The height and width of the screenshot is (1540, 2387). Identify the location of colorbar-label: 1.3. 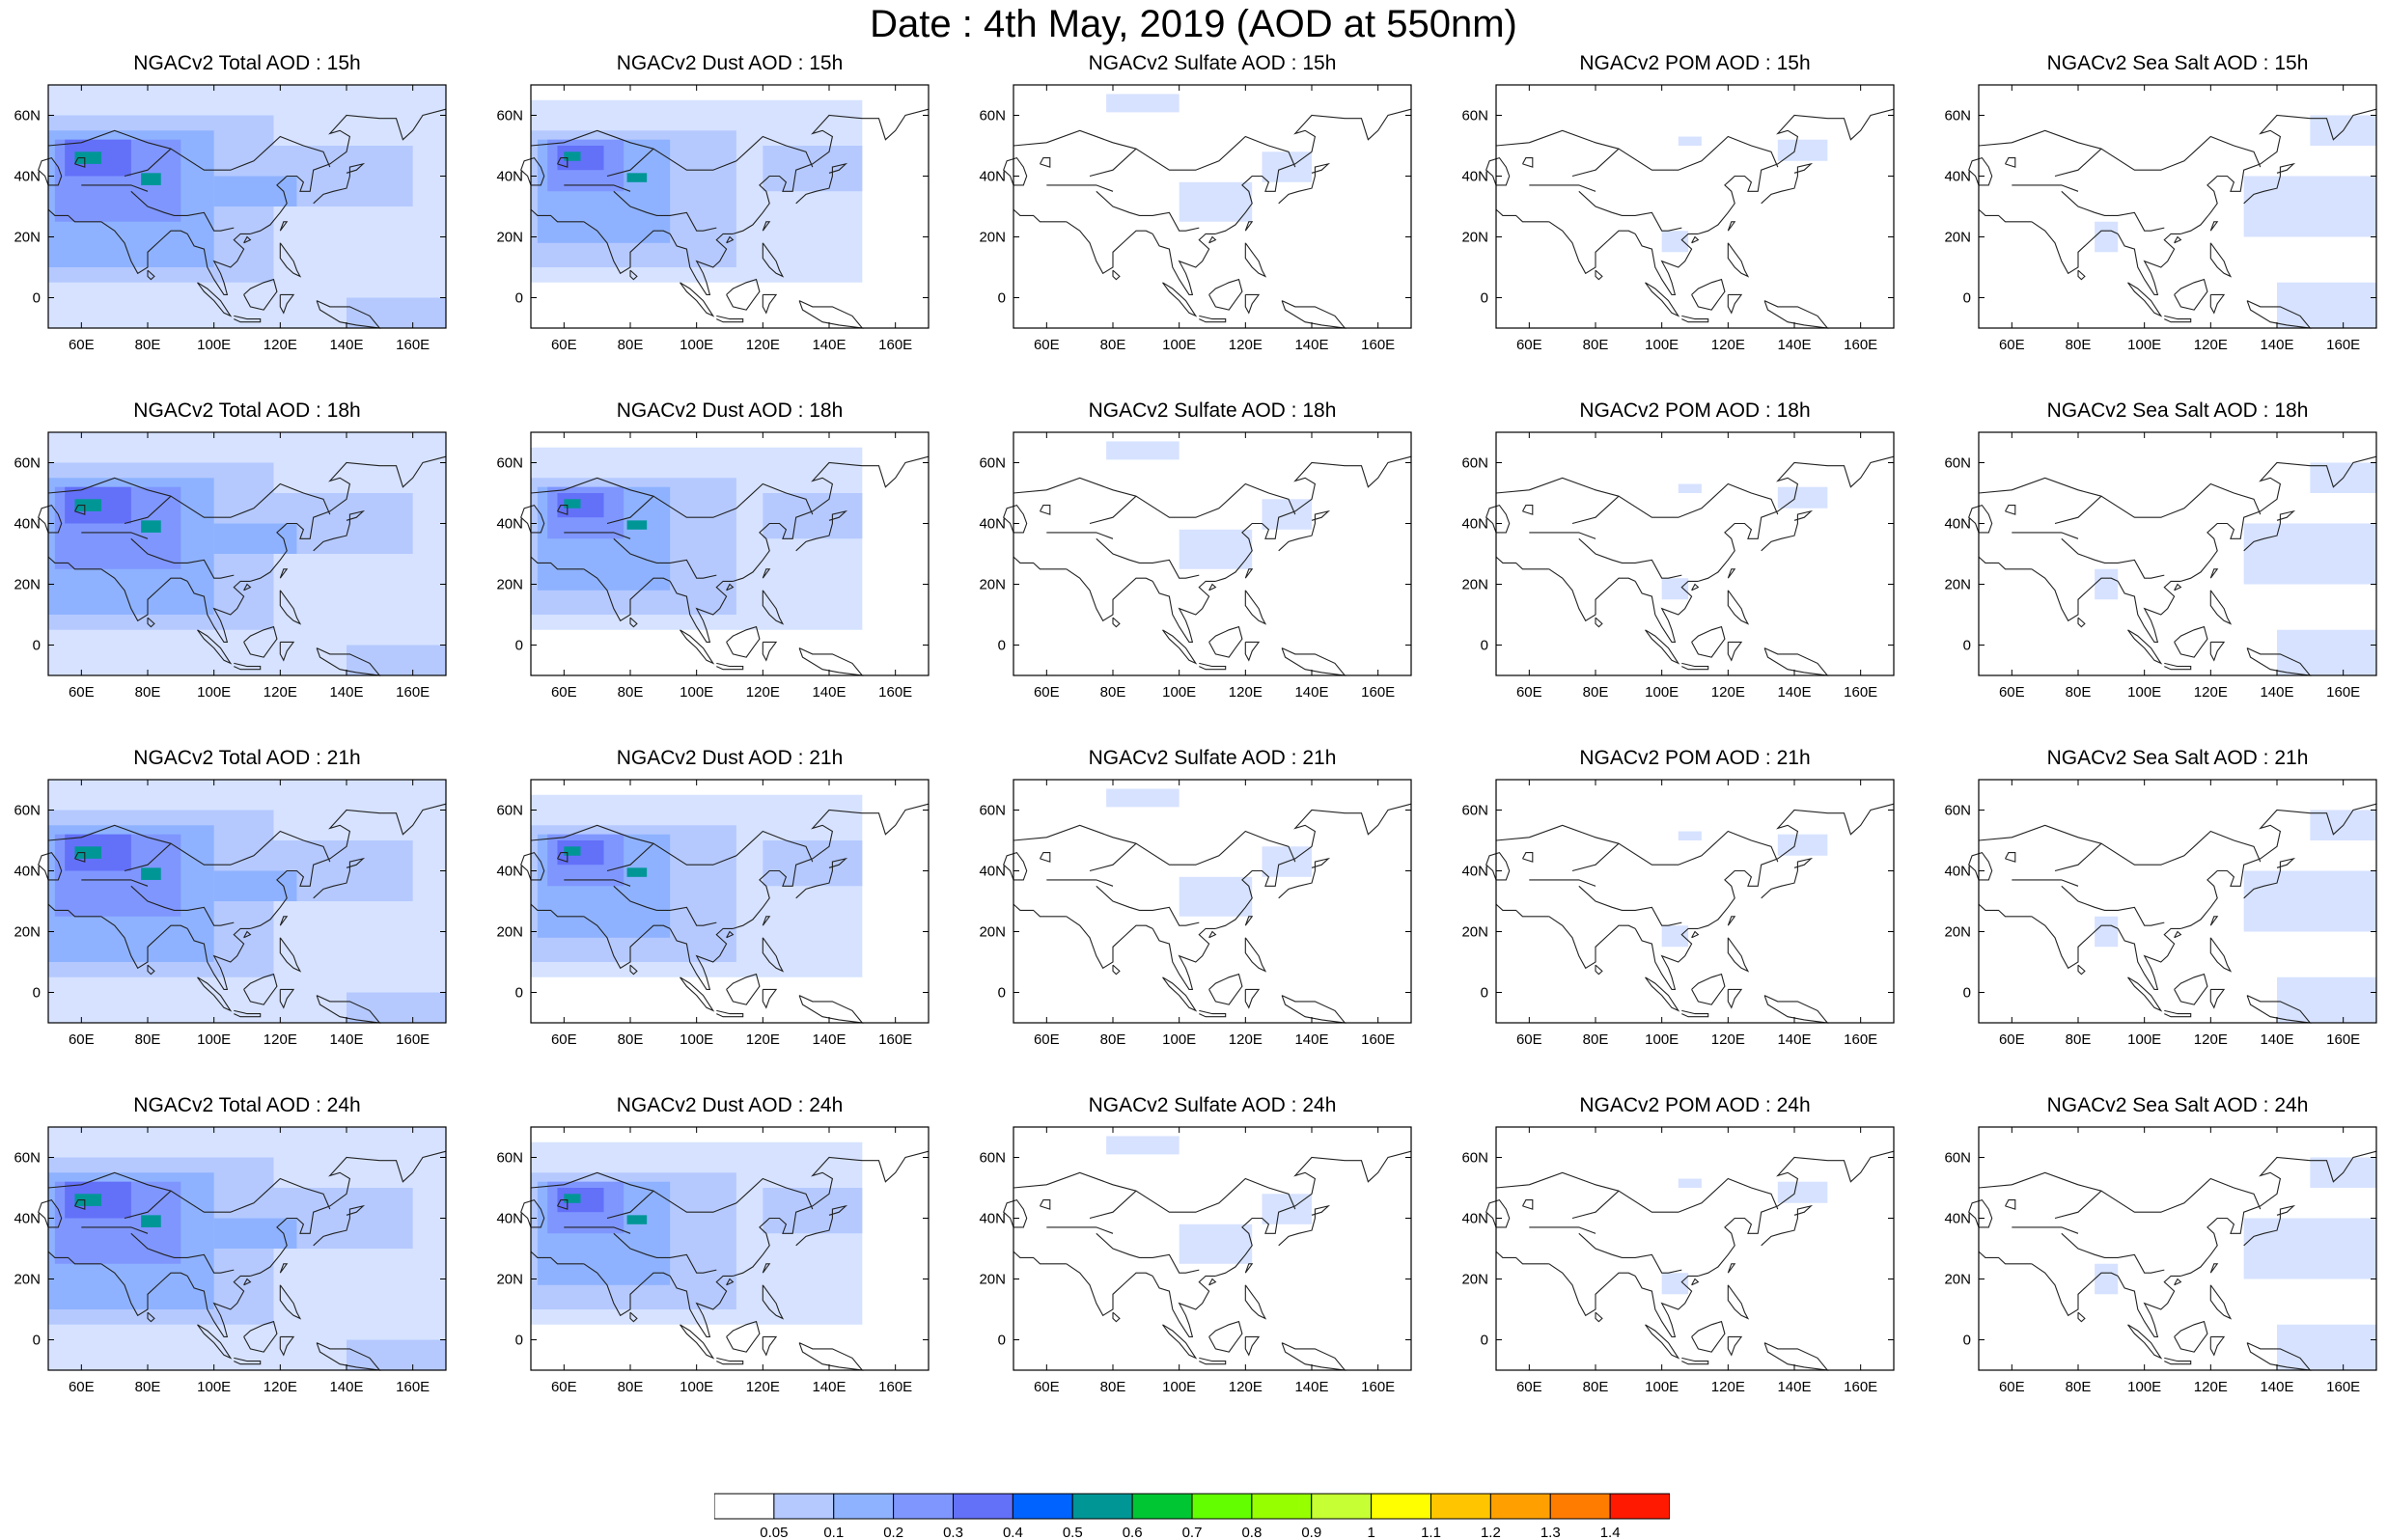
(1550, 1532).